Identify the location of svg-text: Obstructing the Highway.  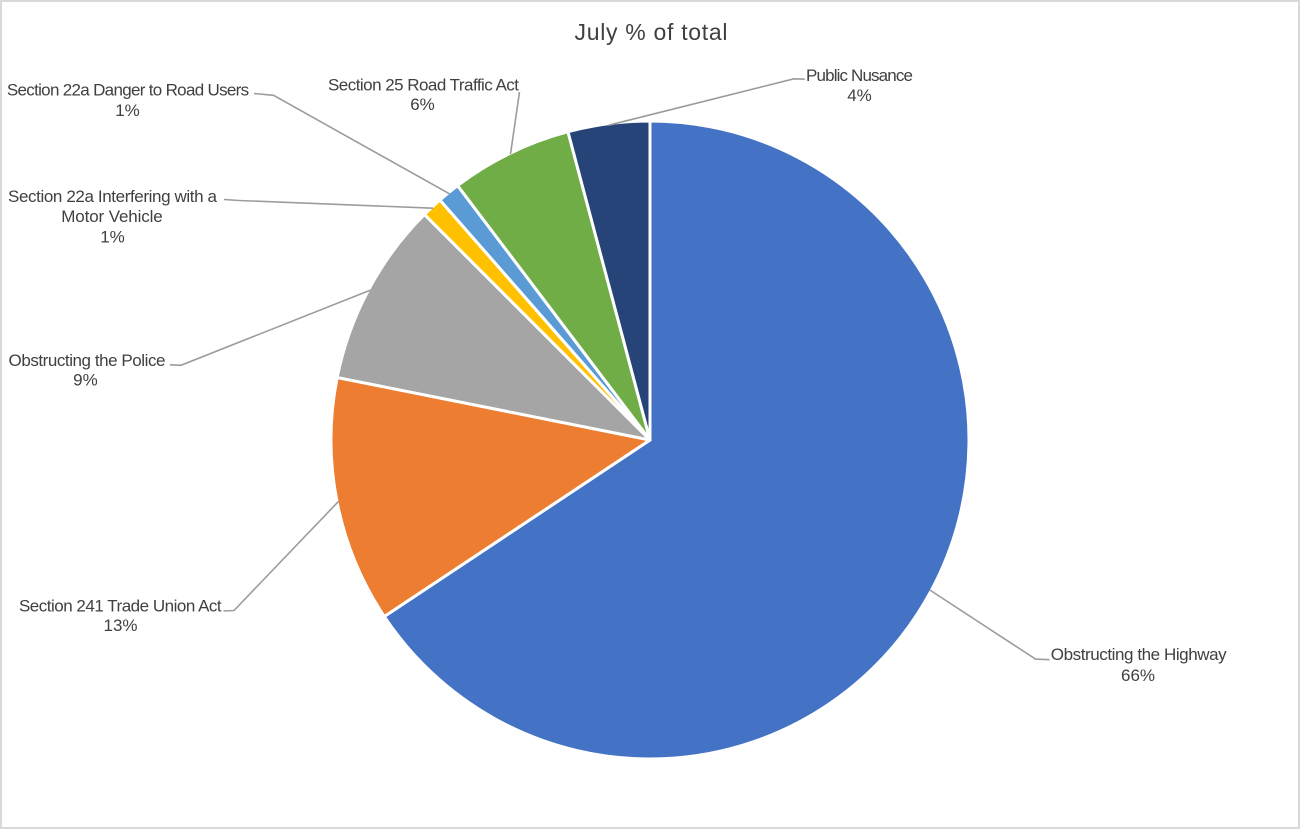
(1139, 654).